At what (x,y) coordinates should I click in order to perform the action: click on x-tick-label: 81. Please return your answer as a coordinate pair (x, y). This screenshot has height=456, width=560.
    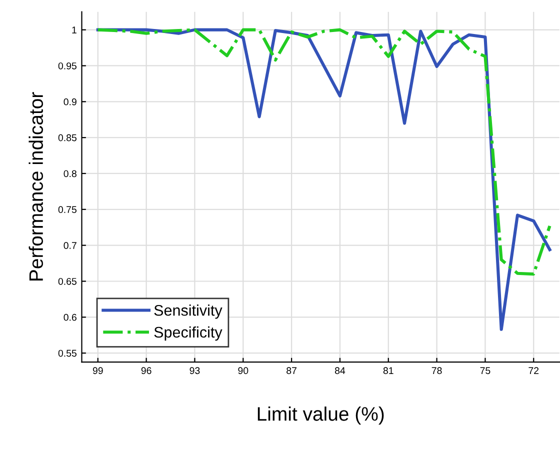
    Looking at the image, I should click on (388, 370).